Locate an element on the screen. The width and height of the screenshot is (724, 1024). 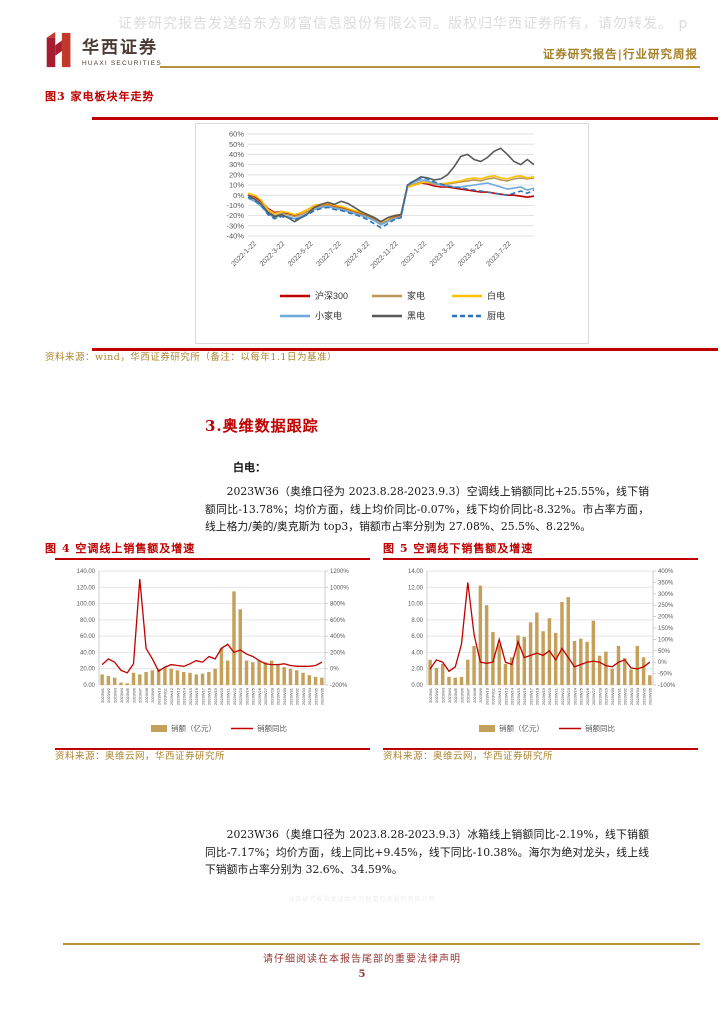
svg-text: -200% is located at coordinates (339, 686).